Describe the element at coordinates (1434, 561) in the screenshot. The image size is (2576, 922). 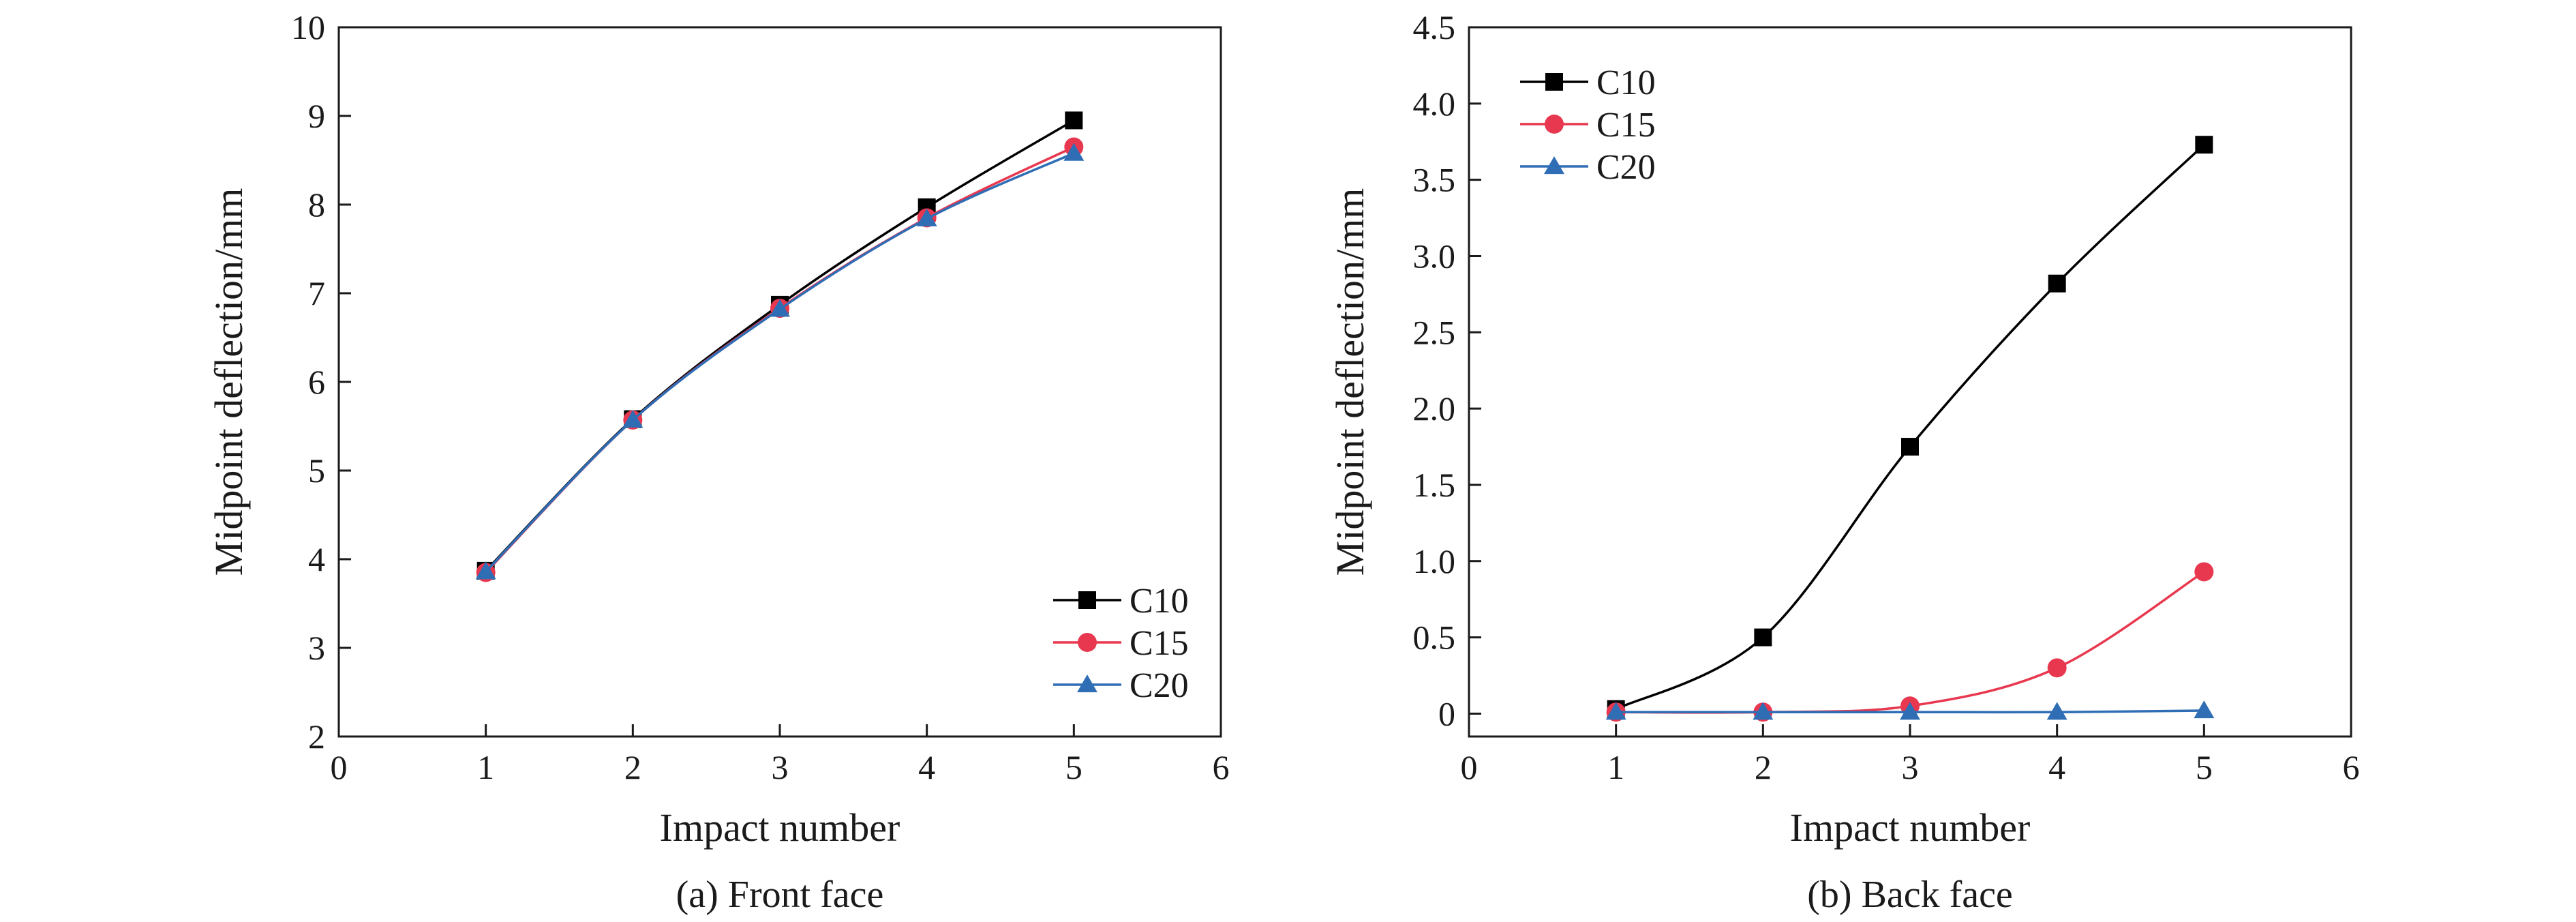
I see `y-tick-label: 1.0` at that location.